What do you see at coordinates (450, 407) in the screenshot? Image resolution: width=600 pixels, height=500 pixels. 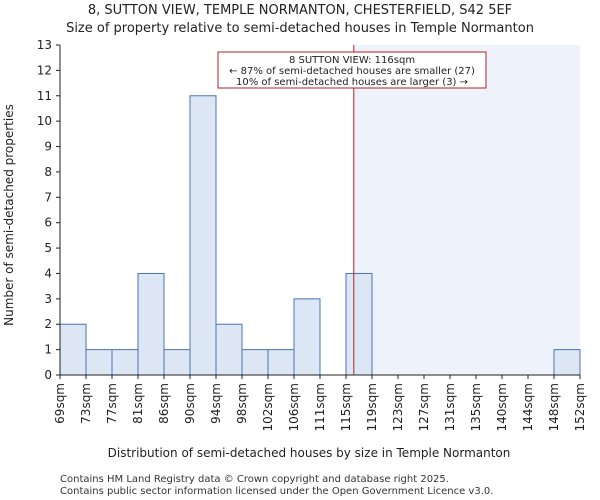 I see `x-tick-label: 131sqm` at bounding box center [450, 407].